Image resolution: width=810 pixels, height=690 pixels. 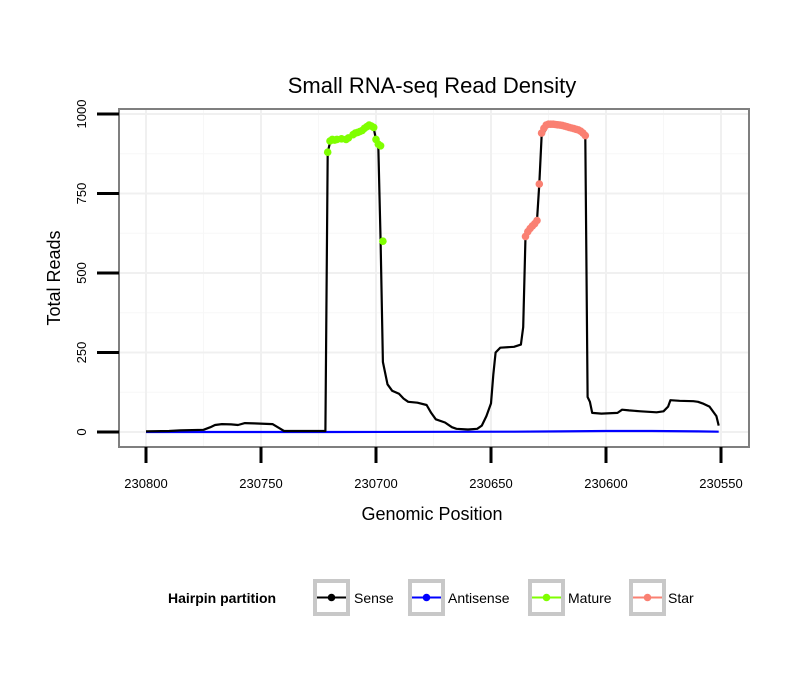 I want to click on legend-item-antisense: Antisense, so click(x=459, y=597).